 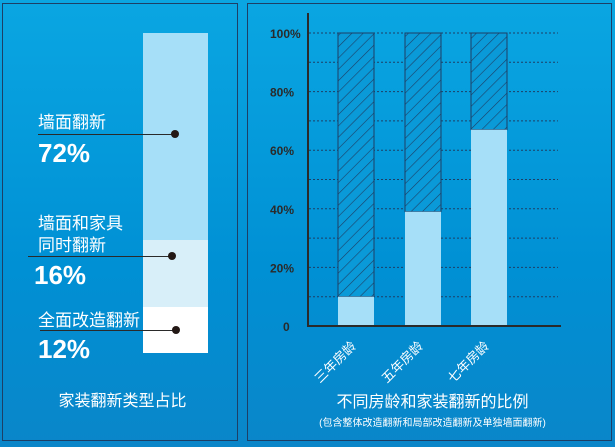 What do you see at coordinates (60, 275) in the screenshot?
I see `value-wall-furniture: 16%` at bounding box center [60, 275].